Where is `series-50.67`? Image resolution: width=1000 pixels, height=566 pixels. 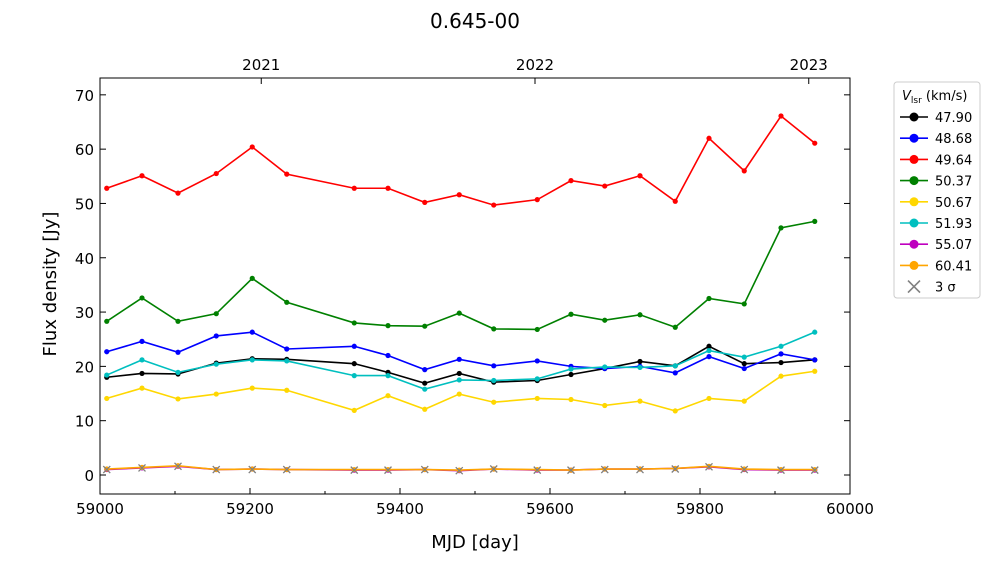
series-50.67 is located at coordinates (461, 391).